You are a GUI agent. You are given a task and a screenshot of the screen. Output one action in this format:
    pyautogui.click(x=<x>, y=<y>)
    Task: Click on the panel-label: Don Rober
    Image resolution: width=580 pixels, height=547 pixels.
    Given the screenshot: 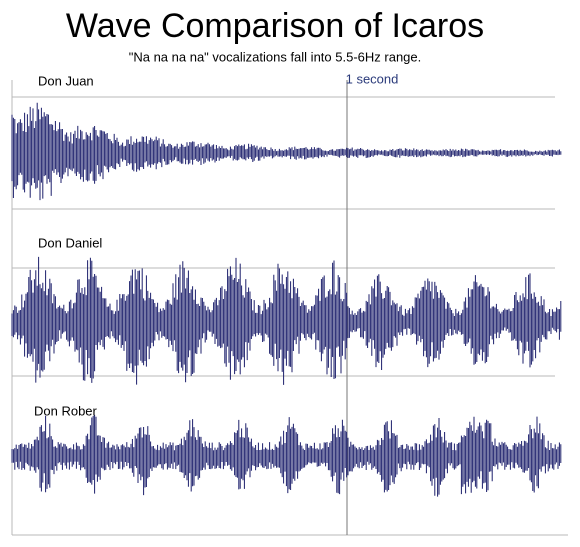 What is the action you would take?
    pyautogui.click(x=66, y=410)
    